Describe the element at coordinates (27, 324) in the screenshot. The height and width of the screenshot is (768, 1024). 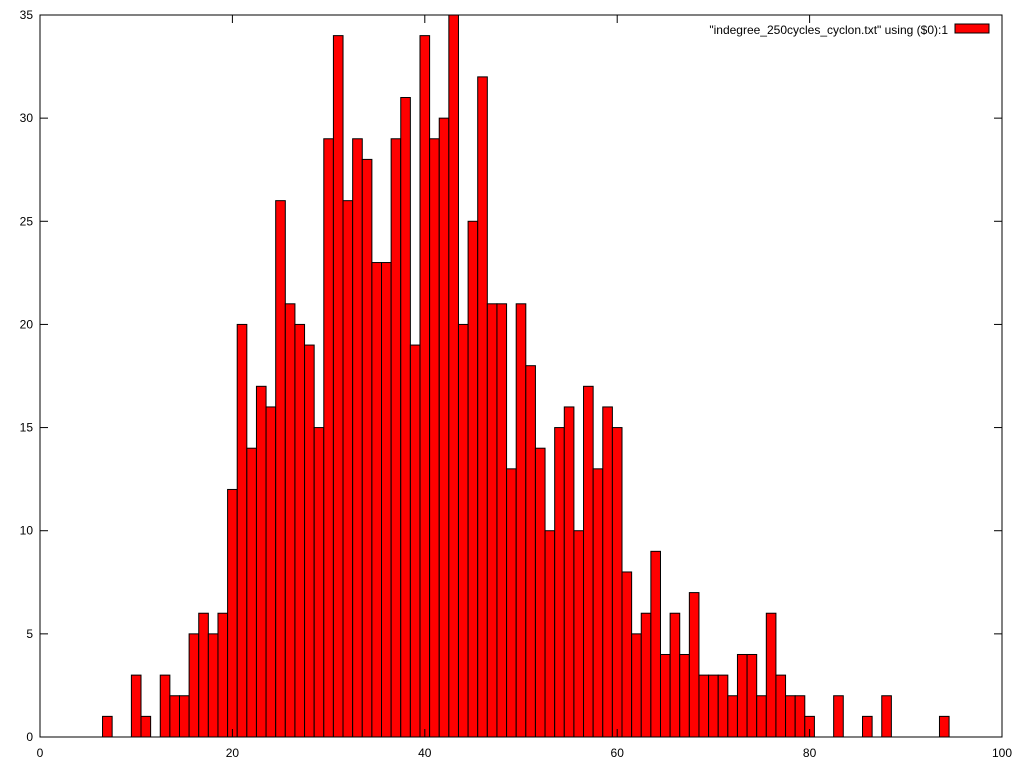
I see `y-tick-label: 20` at that location.